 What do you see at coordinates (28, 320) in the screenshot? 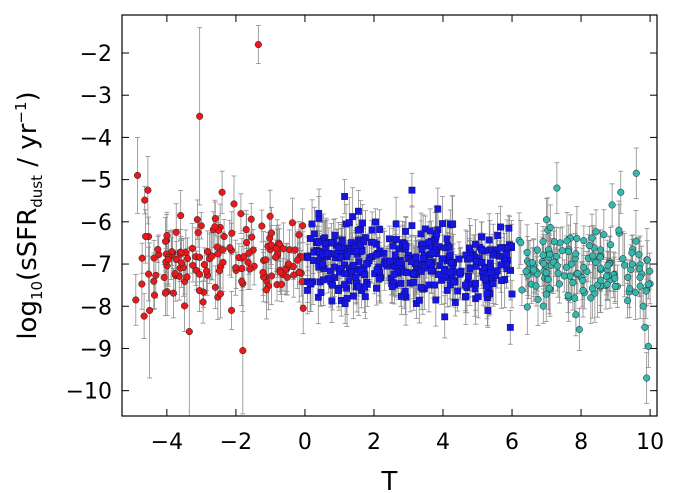
I see `y-label-prefix: log` at bounding box center [28, 320].